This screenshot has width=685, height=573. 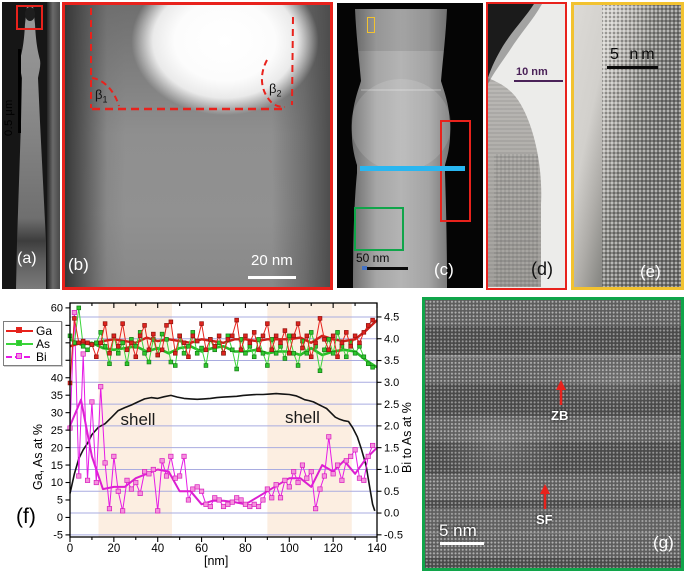 What do you see at coordinates (57, 483) in the screenshot?
I see `y-left-tick-label: 10` at bounding box center [57, 483].